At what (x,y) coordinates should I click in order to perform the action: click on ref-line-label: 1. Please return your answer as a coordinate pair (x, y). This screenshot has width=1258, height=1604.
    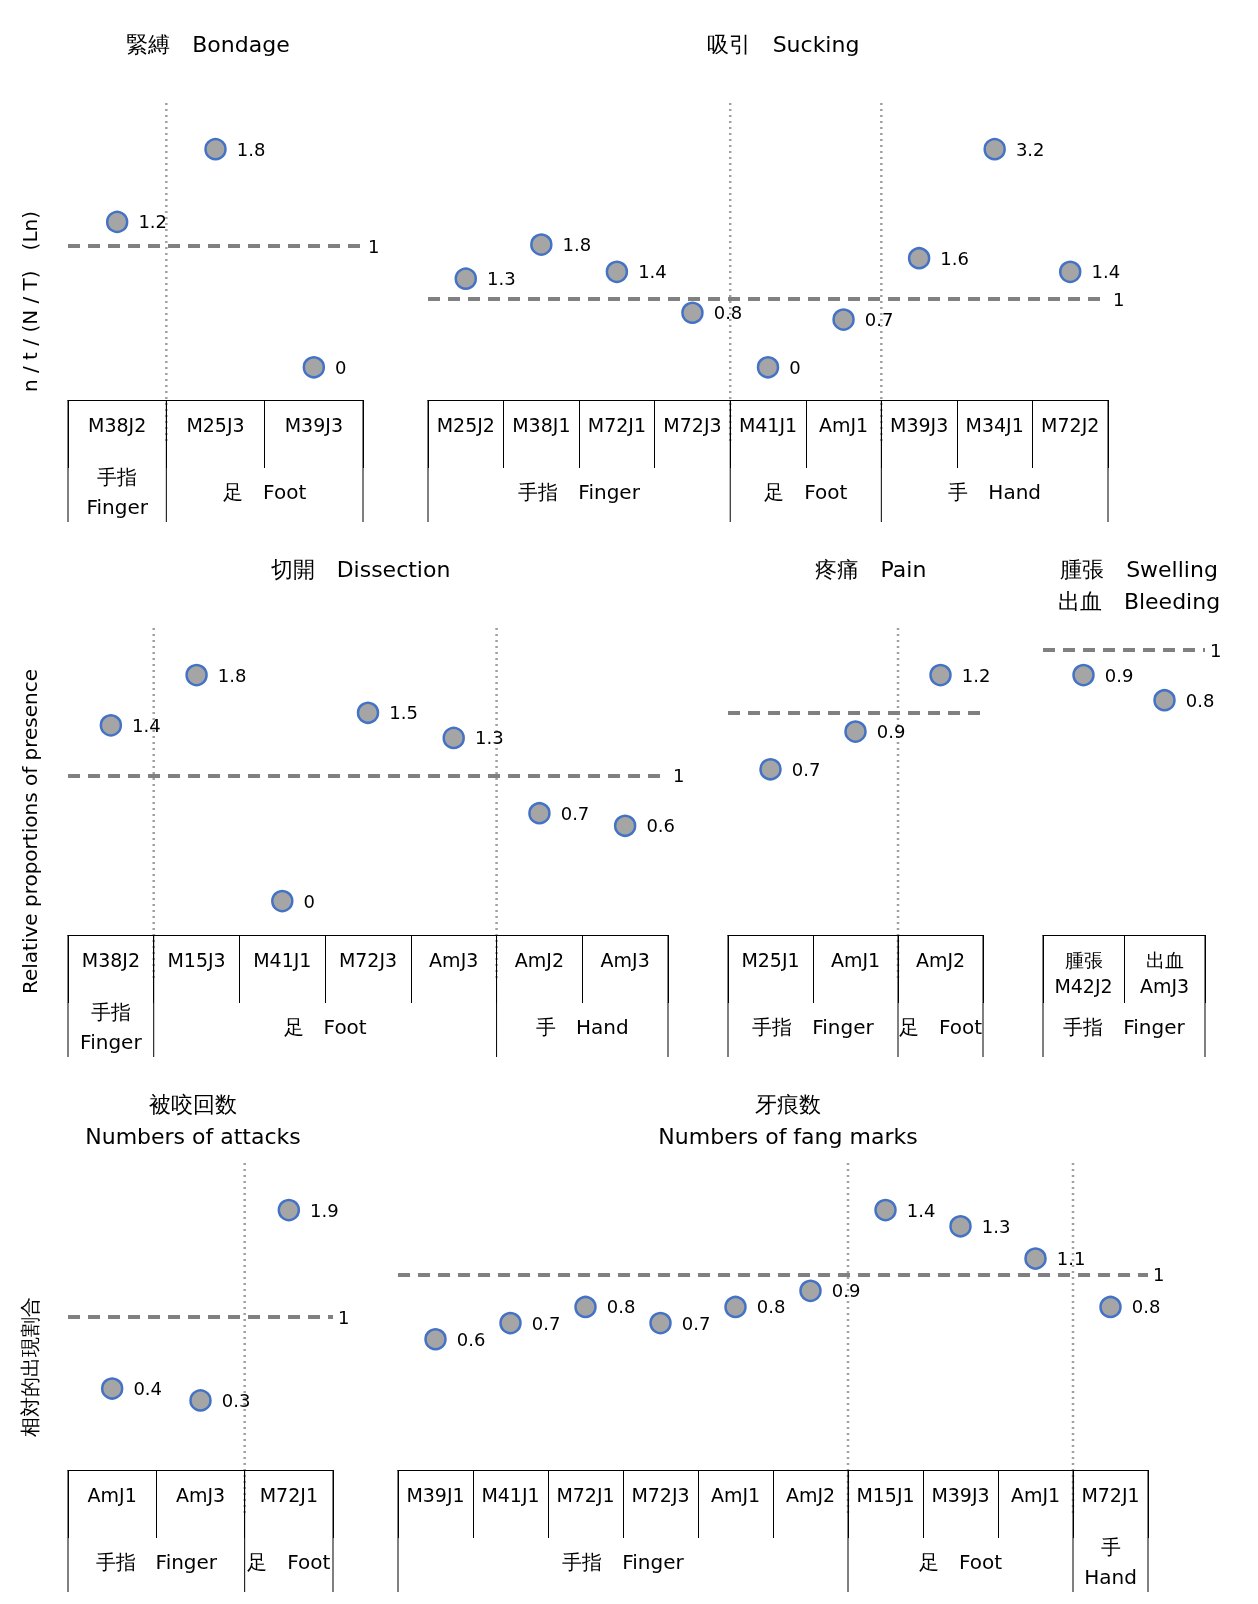
    Looking at the image, I should click on (1119, 299).